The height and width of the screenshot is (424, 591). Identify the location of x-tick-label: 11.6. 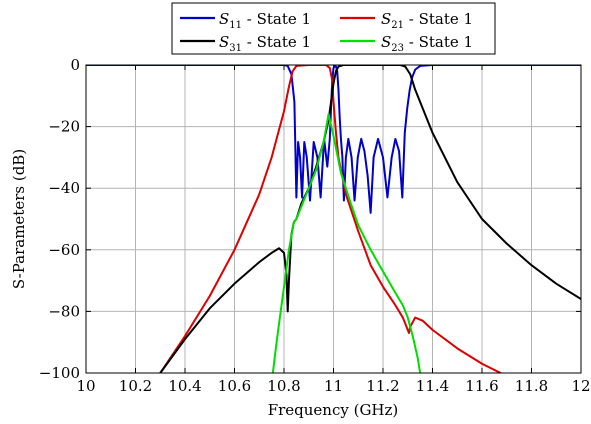
(481, 386).